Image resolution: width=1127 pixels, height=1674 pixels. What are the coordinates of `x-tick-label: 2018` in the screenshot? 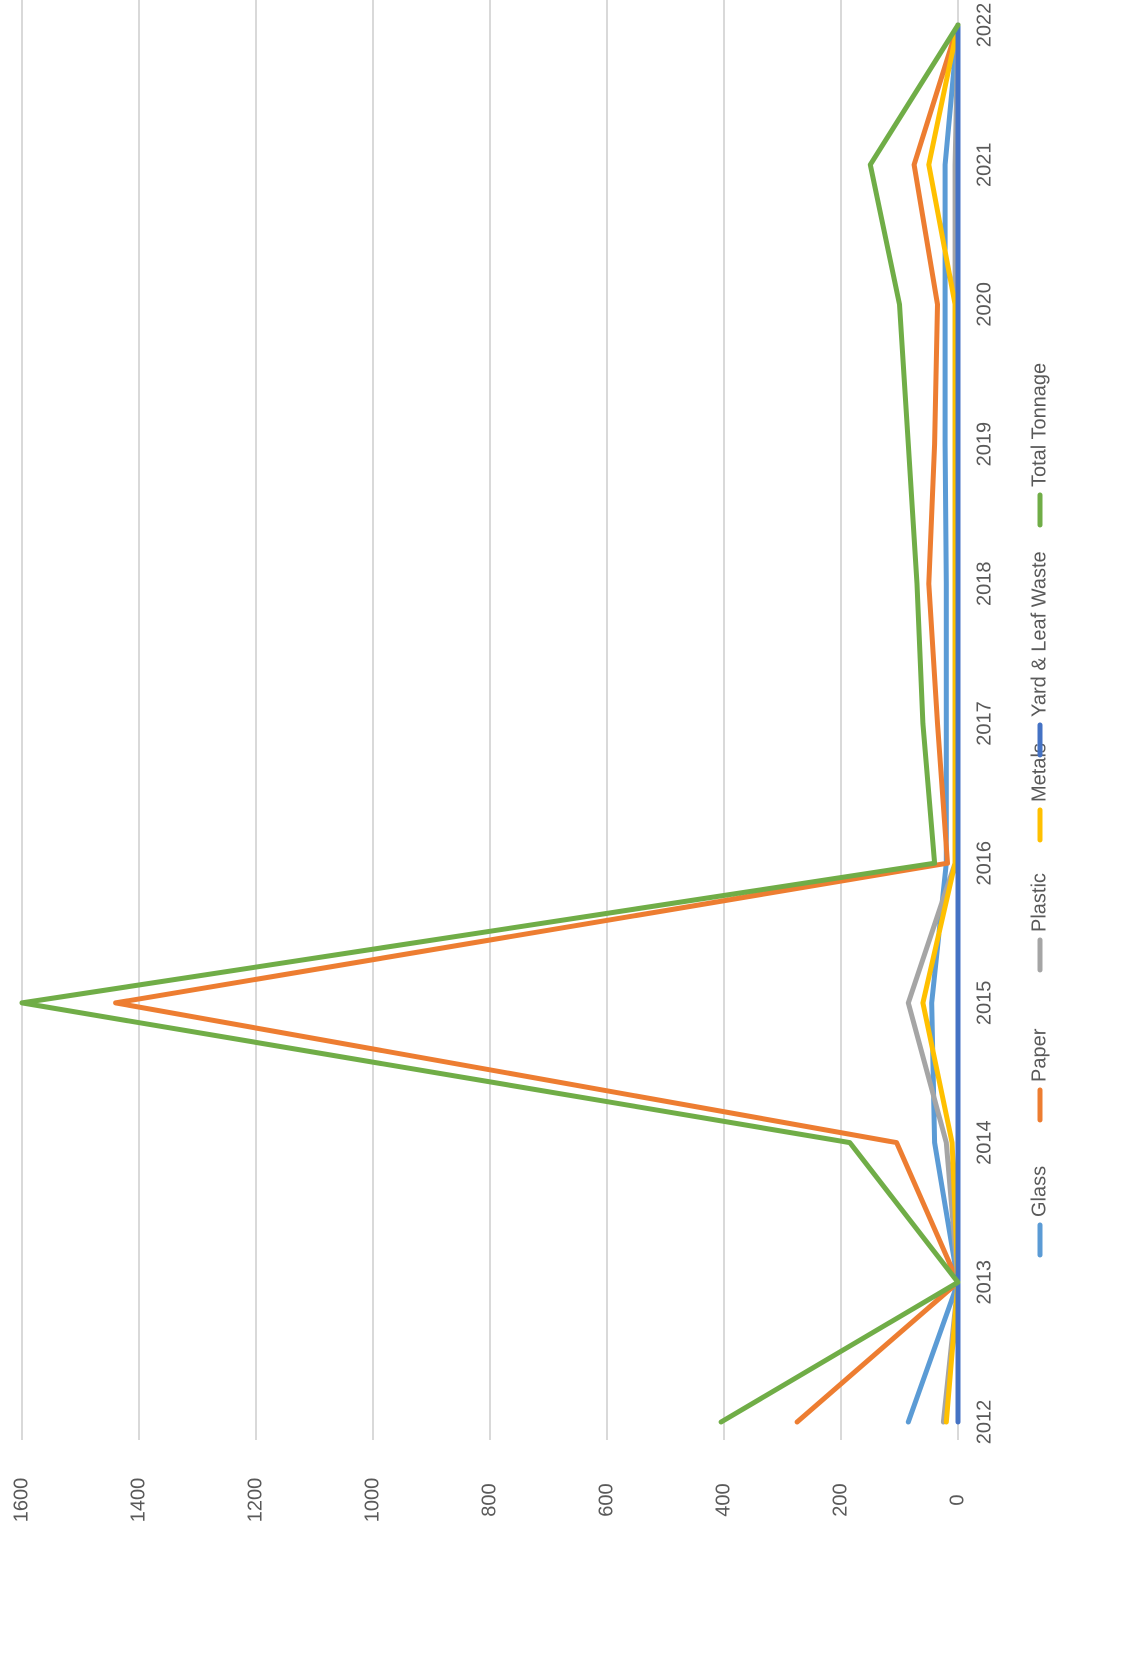 It's located at (984, 584).